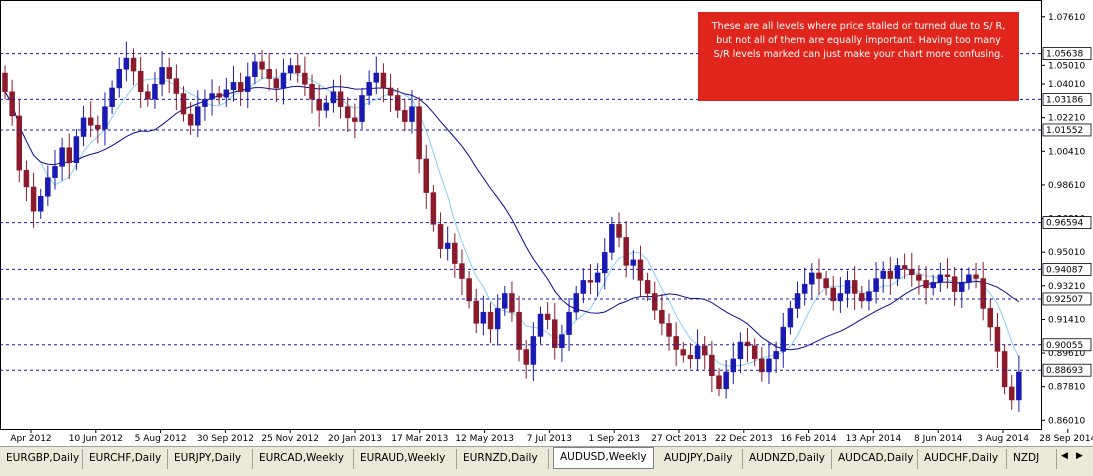 The width and height of the screenshot is (1093, 476). I want to click on time-tick-label: Apr 2012, so click(30, 439).